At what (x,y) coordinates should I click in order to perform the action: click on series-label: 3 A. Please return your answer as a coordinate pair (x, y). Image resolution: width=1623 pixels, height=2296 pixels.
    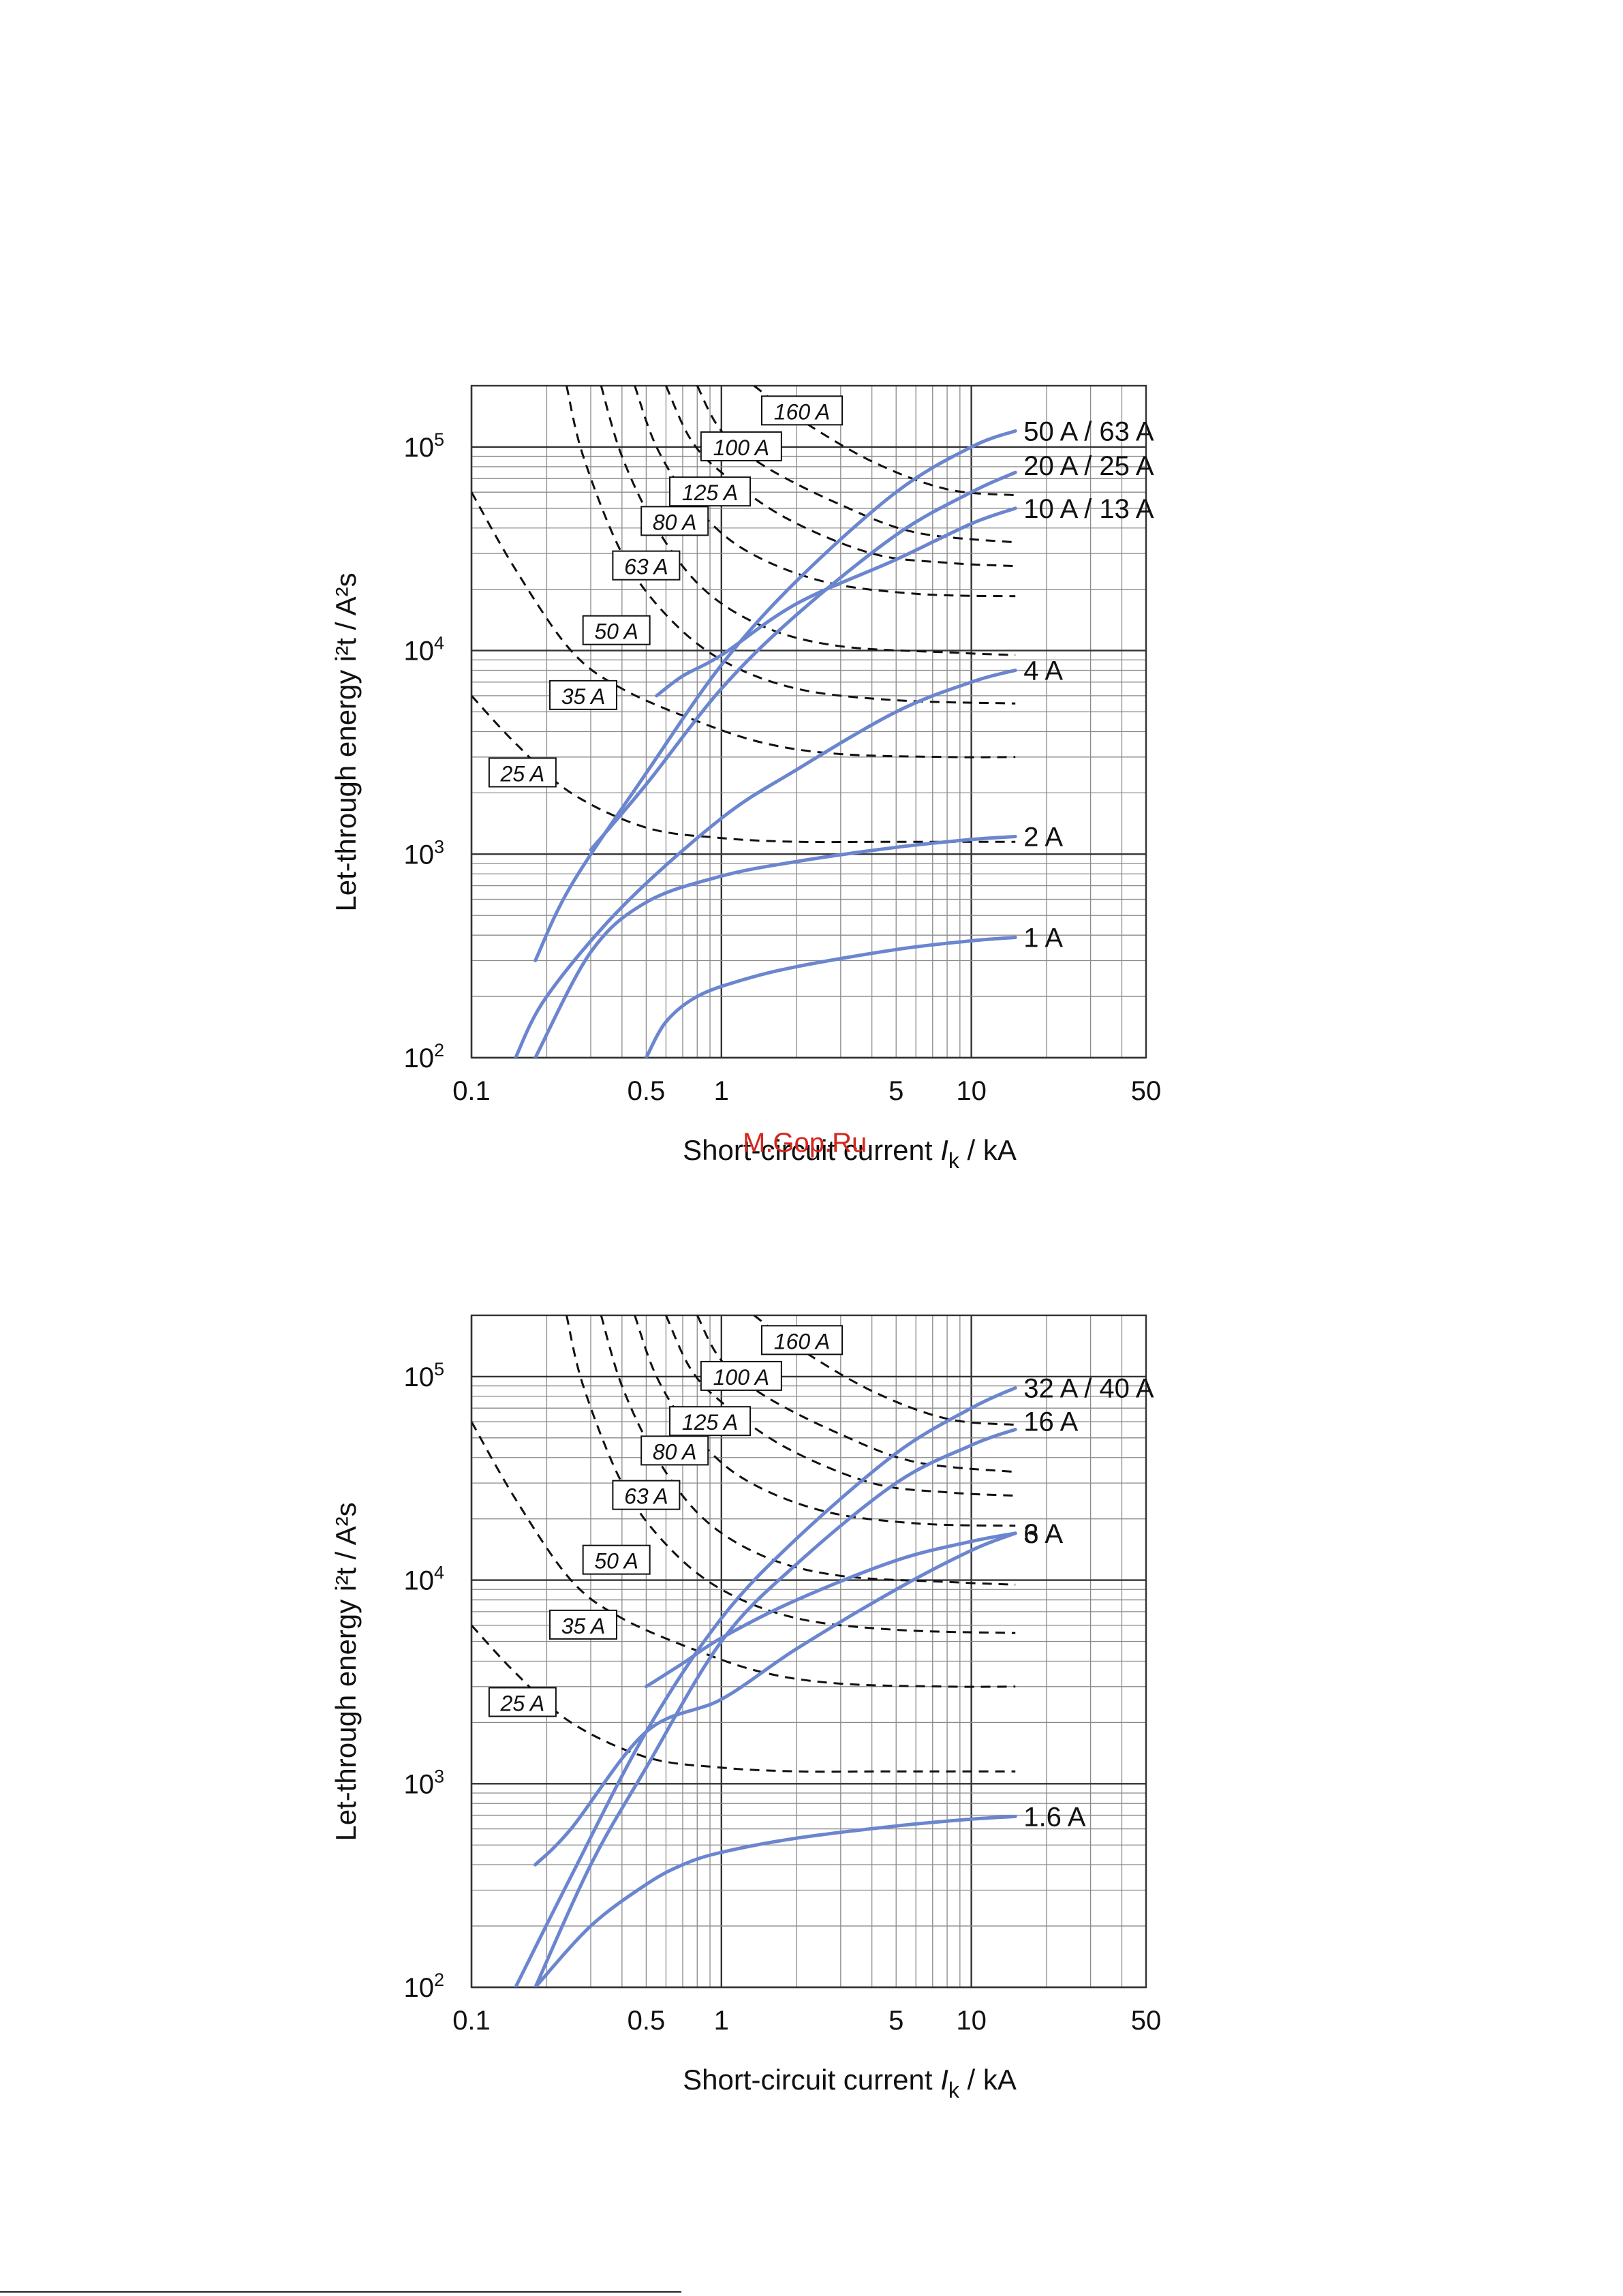
    Looking at the image, I should click on (1043, 1534).